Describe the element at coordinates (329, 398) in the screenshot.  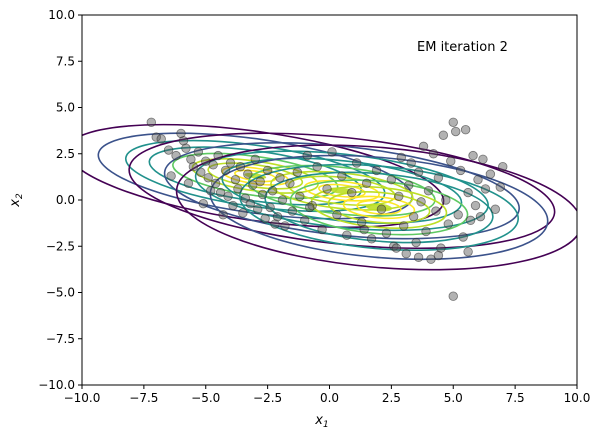
I see `x-tick-label: 0.0` at that location.